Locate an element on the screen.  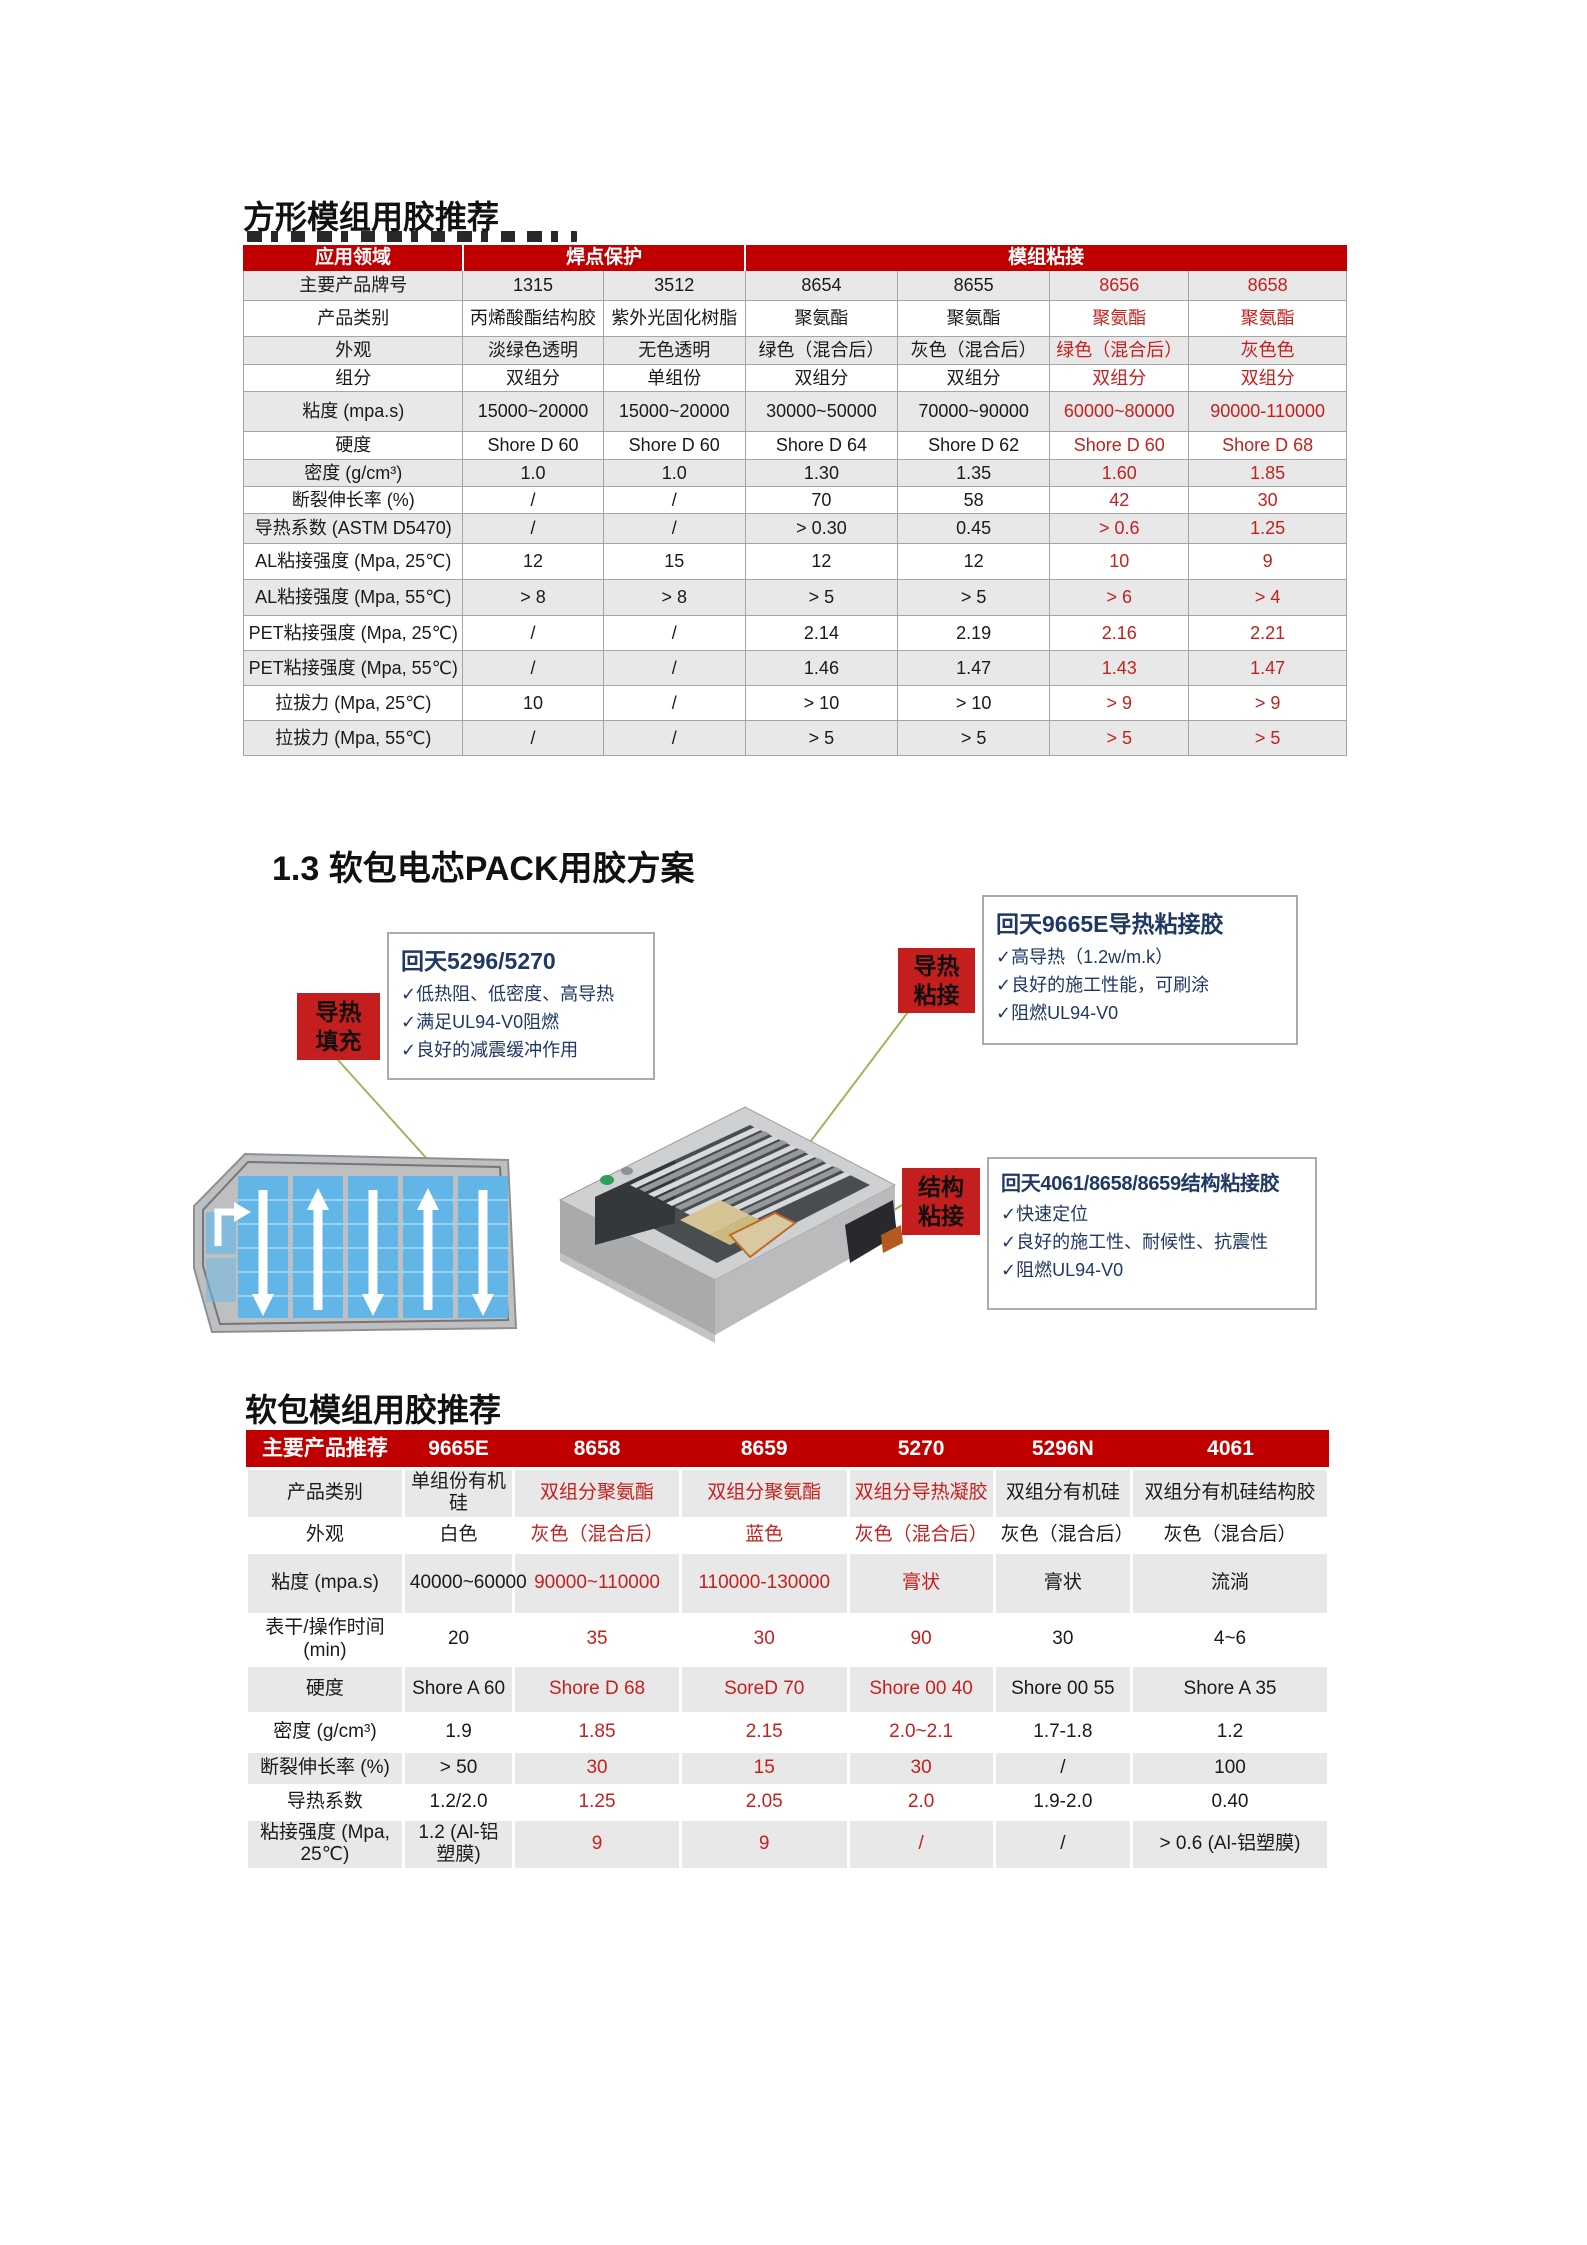
table-row: 产品类别 丙烯酸酯结构胶 紫外光固化树脂 聚氨酯 聚氨酯 聚氨酯 聚氨酯 is located at coordinates (794, 318).